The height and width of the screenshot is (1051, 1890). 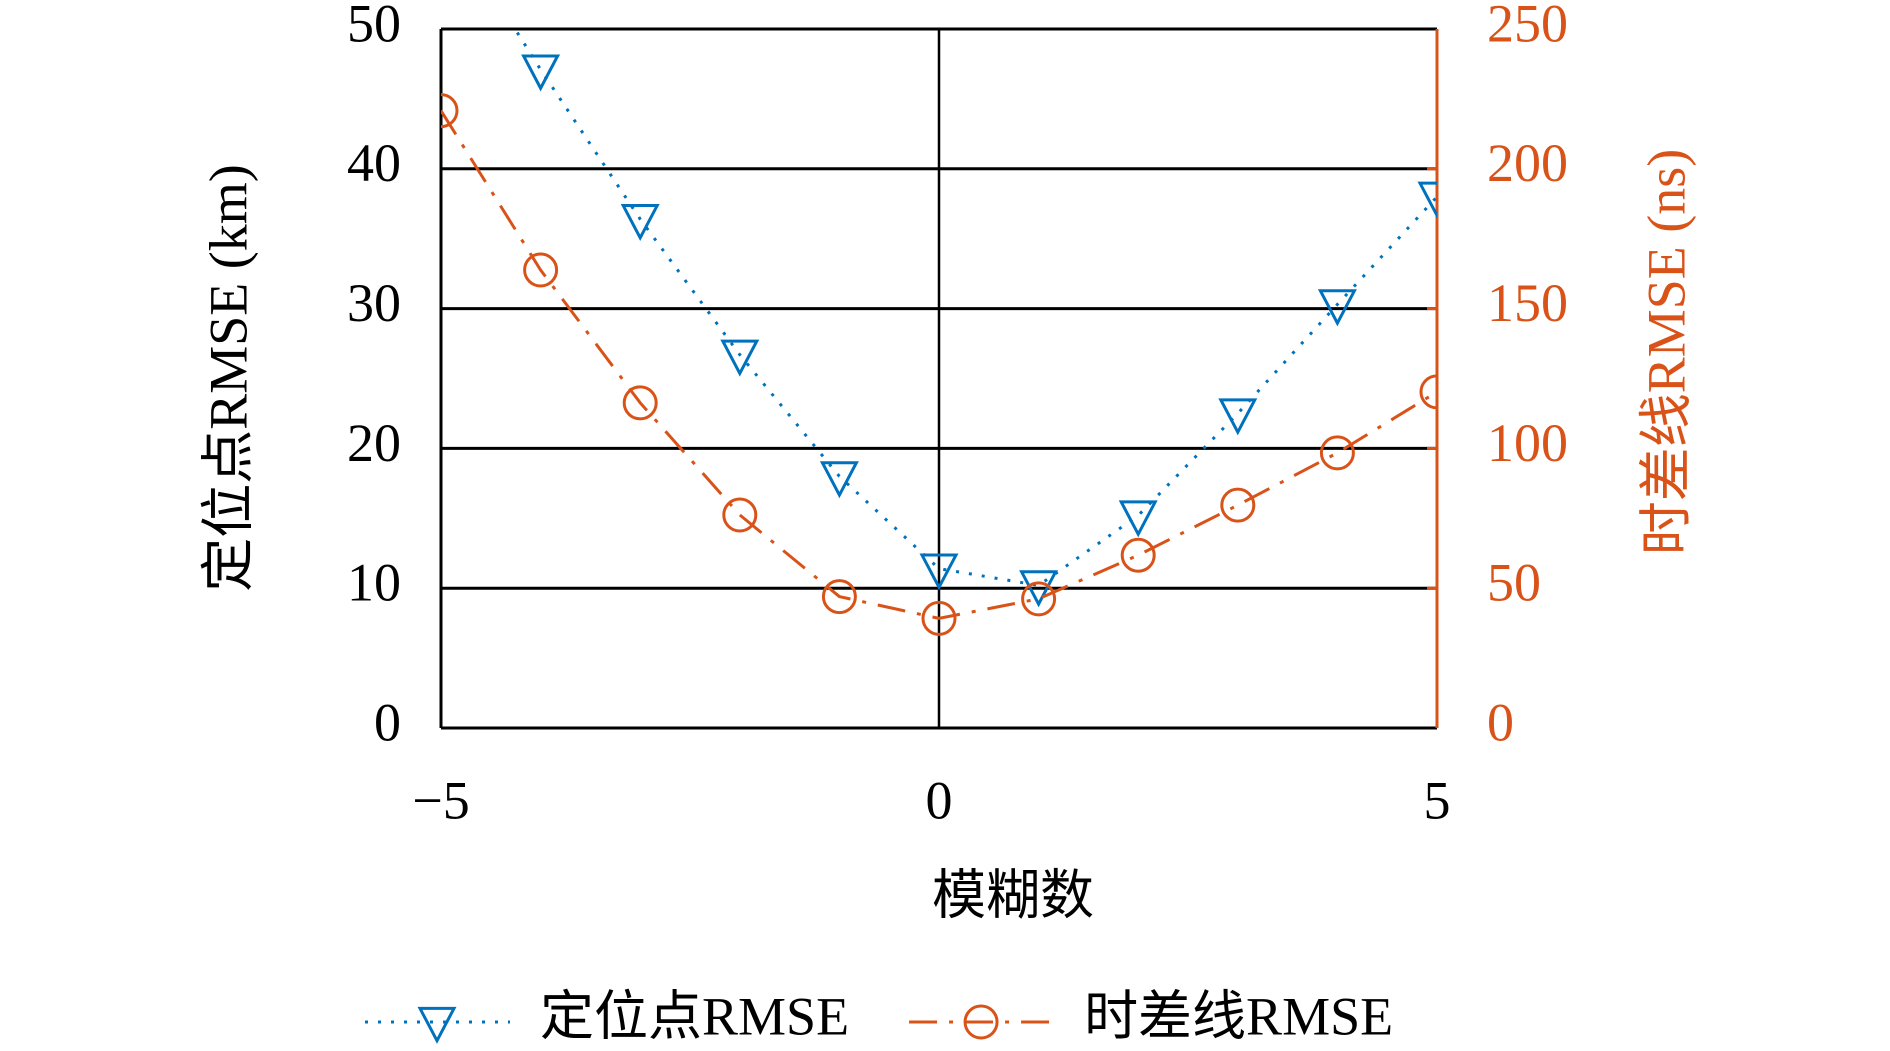 I want to click on y2-tick-label: 0, so click(x=1500, y=722).